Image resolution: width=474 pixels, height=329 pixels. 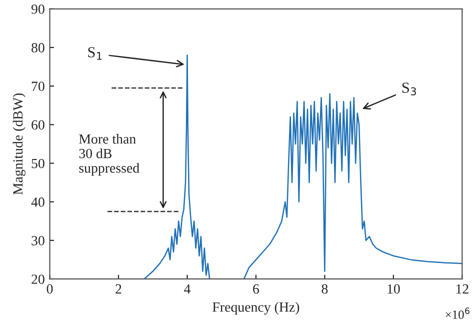 I want to click on x-tick-label: 6, so click(x=256, y=289).